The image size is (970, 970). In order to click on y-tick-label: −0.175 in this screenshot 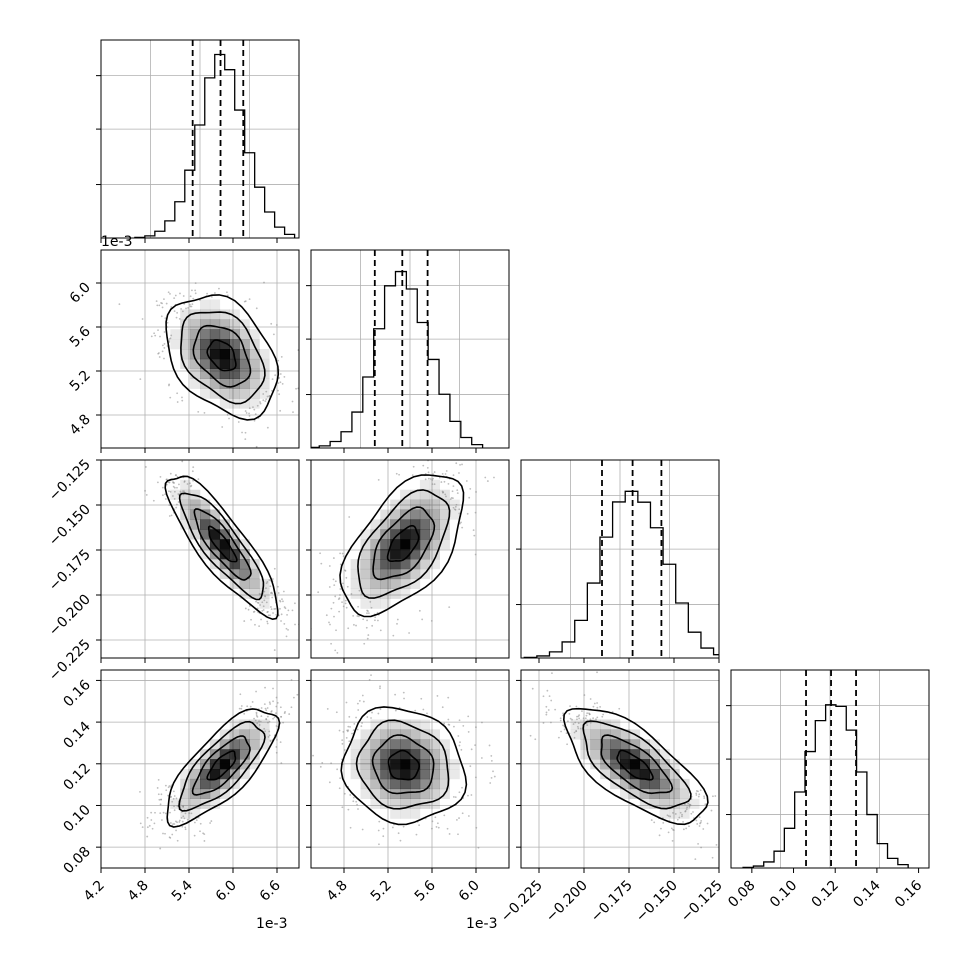, I will do `click(70, 571)`.